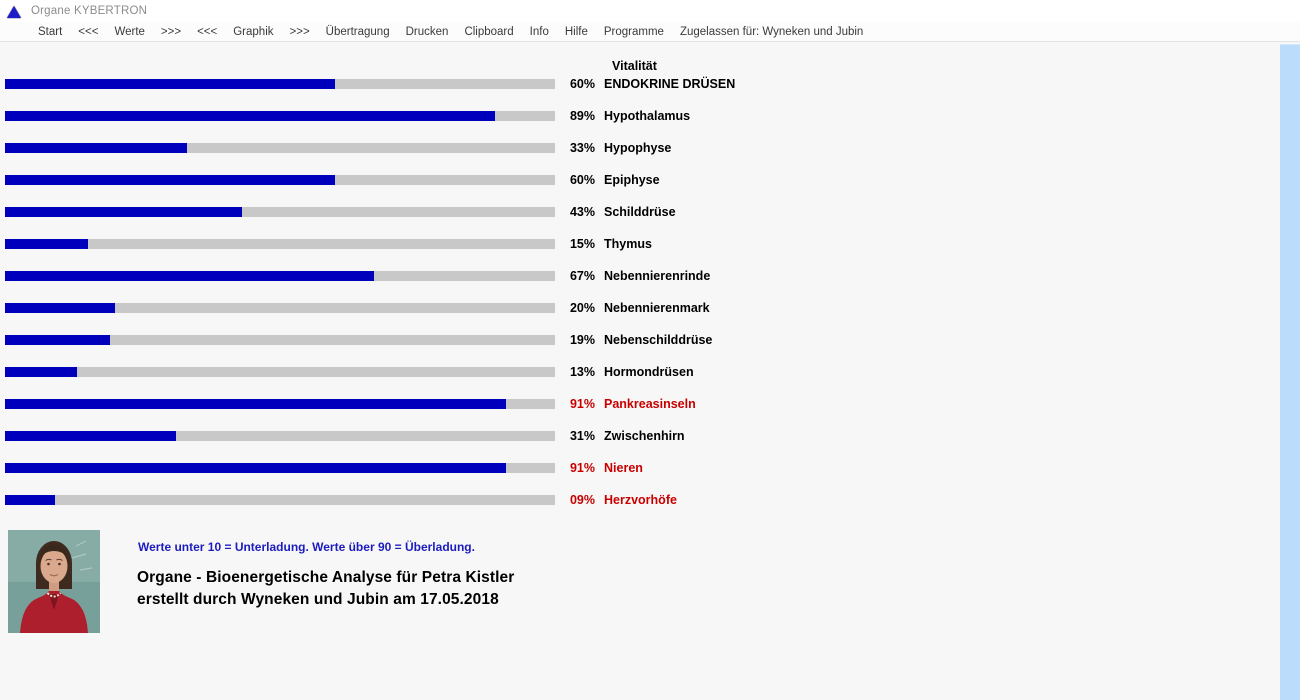  What do you see at coordinates (576, 31) in the screenshot?
I see `menu-item-hilfe: Hilfe` at bounding box center [576, 31].